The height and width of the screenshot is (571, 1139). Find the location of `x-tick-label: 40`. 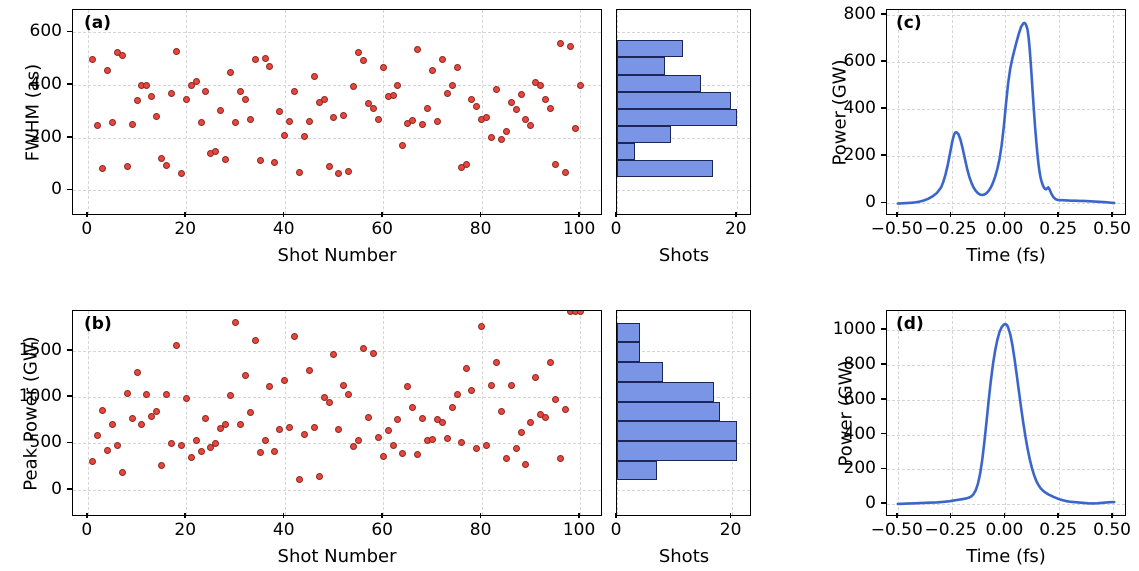

x-tick-label: 40 is located at coordinates (283, 529).